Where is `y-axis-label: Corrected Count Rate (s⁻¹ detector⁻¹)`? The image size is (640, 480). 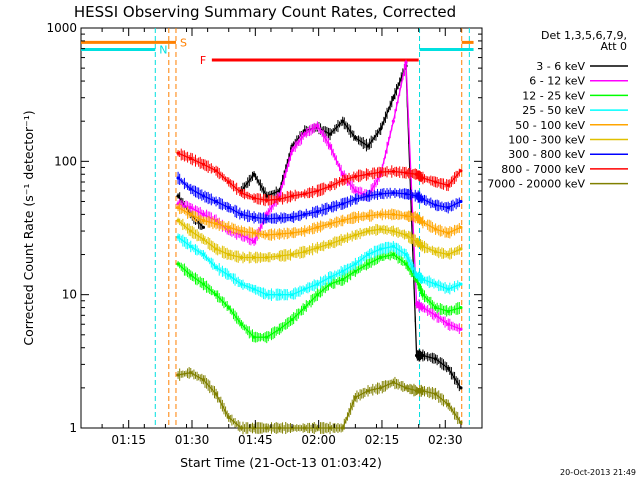 y-axis-label: Corrected Count Rate (s⁻¹ detector⁻¹) is located at coordinates (28, 227).